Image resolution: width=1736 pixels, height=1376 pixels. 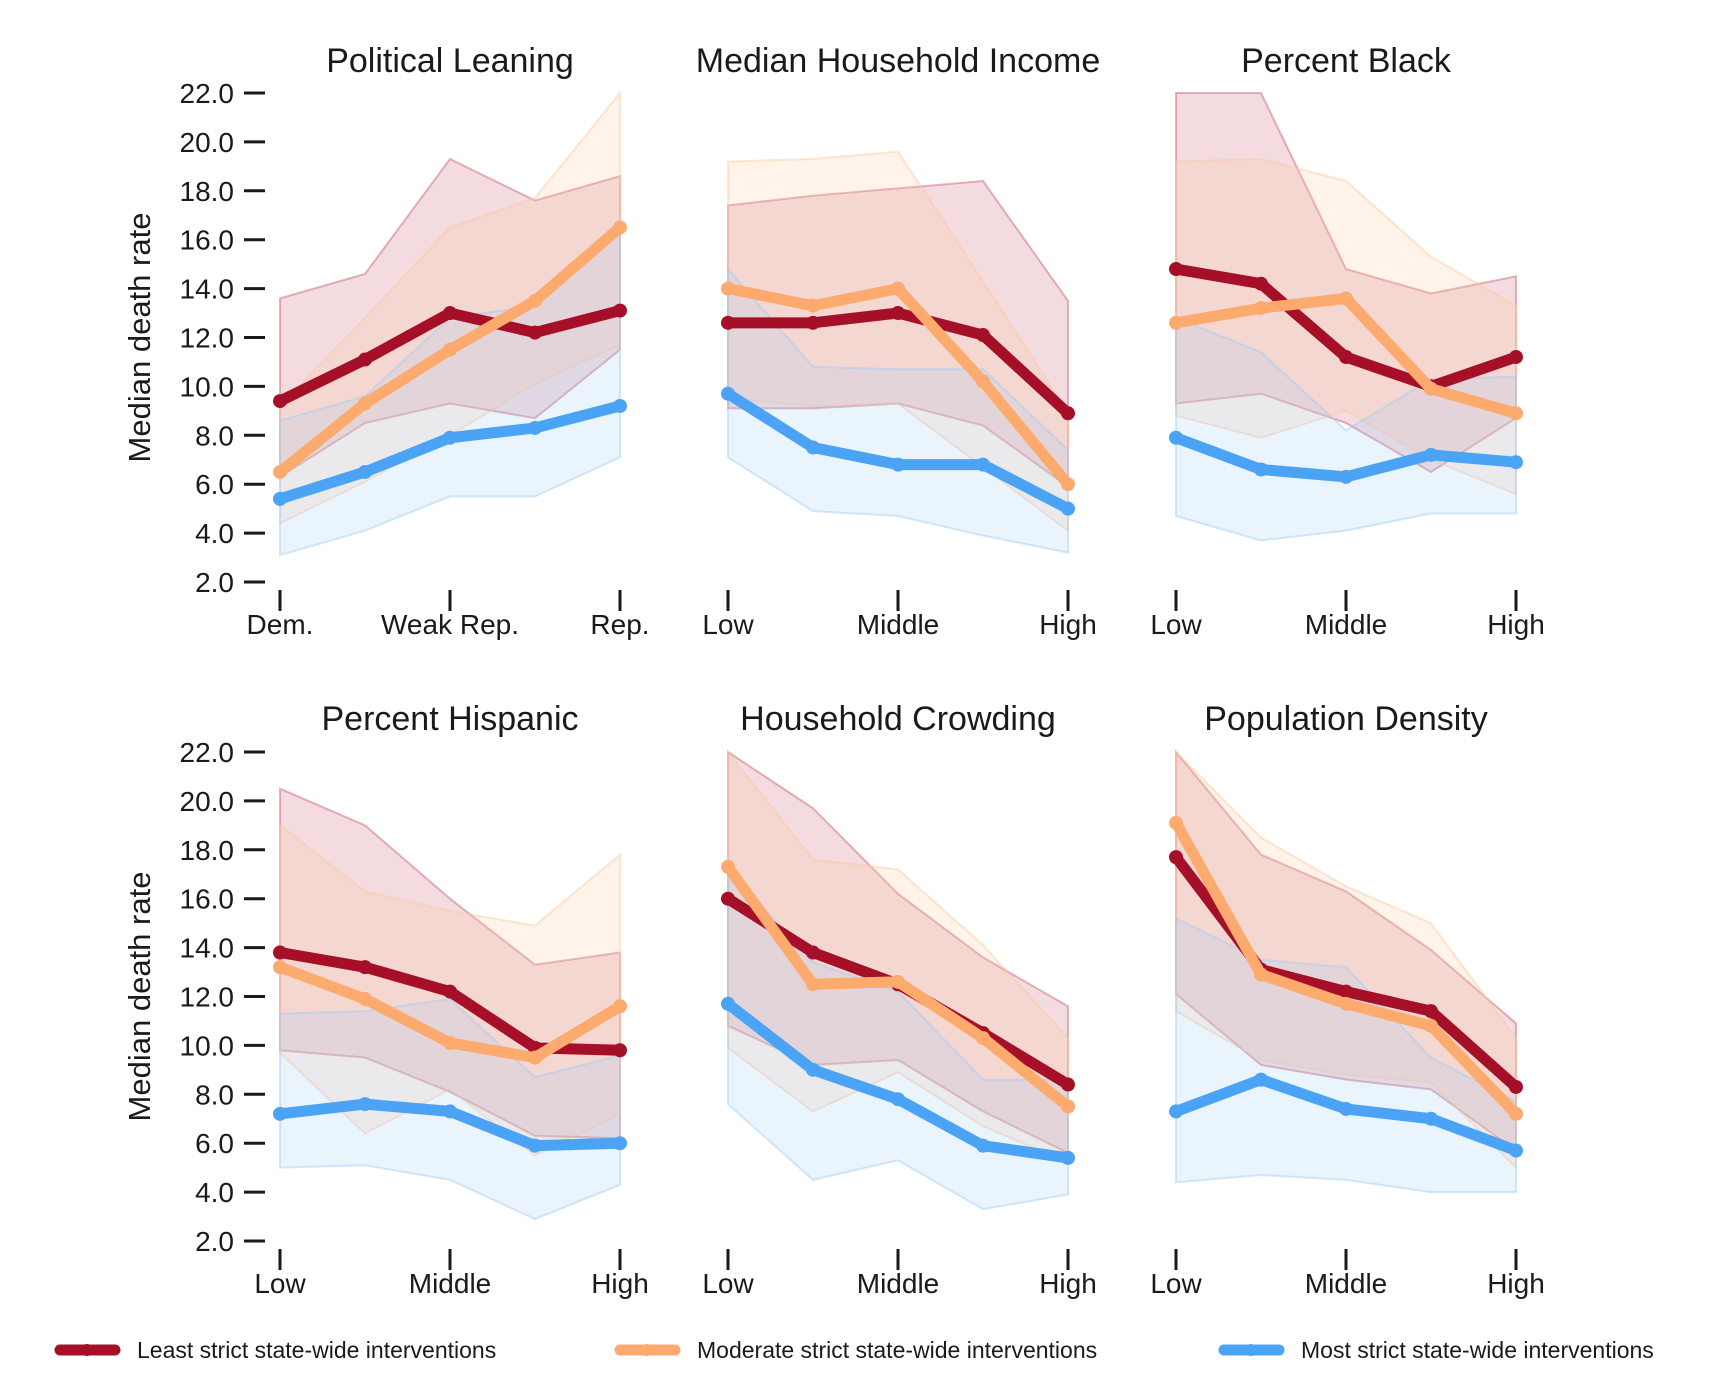 I want to click on x-tick-label: Dem., so click(x=280, y=624).